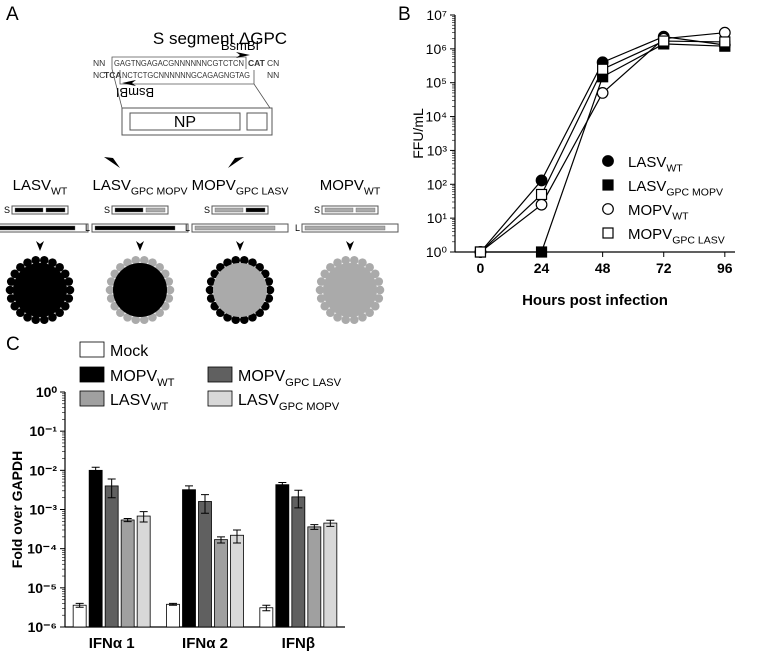 This screenshot has width=760, height=656. What do you see at coordinates (40, 187) in the screenshot?
I see `construct-label: LASVWT` at bounding box center [40, 187].